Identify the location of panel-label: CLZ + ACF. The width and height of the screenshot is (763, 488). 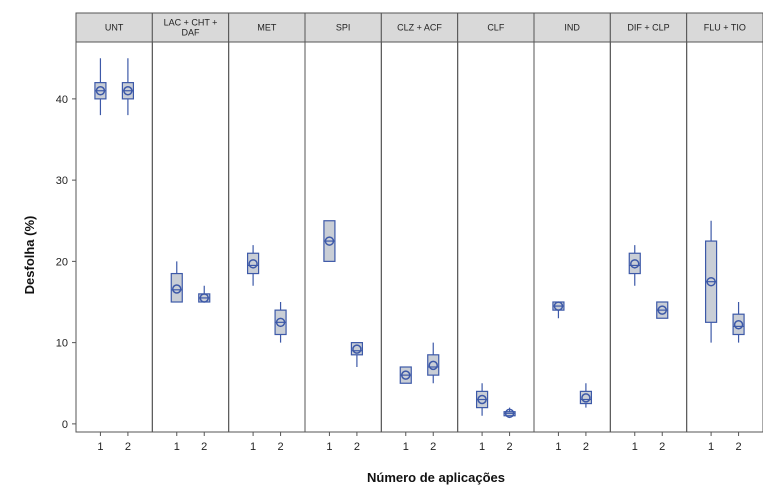
(419, 28).